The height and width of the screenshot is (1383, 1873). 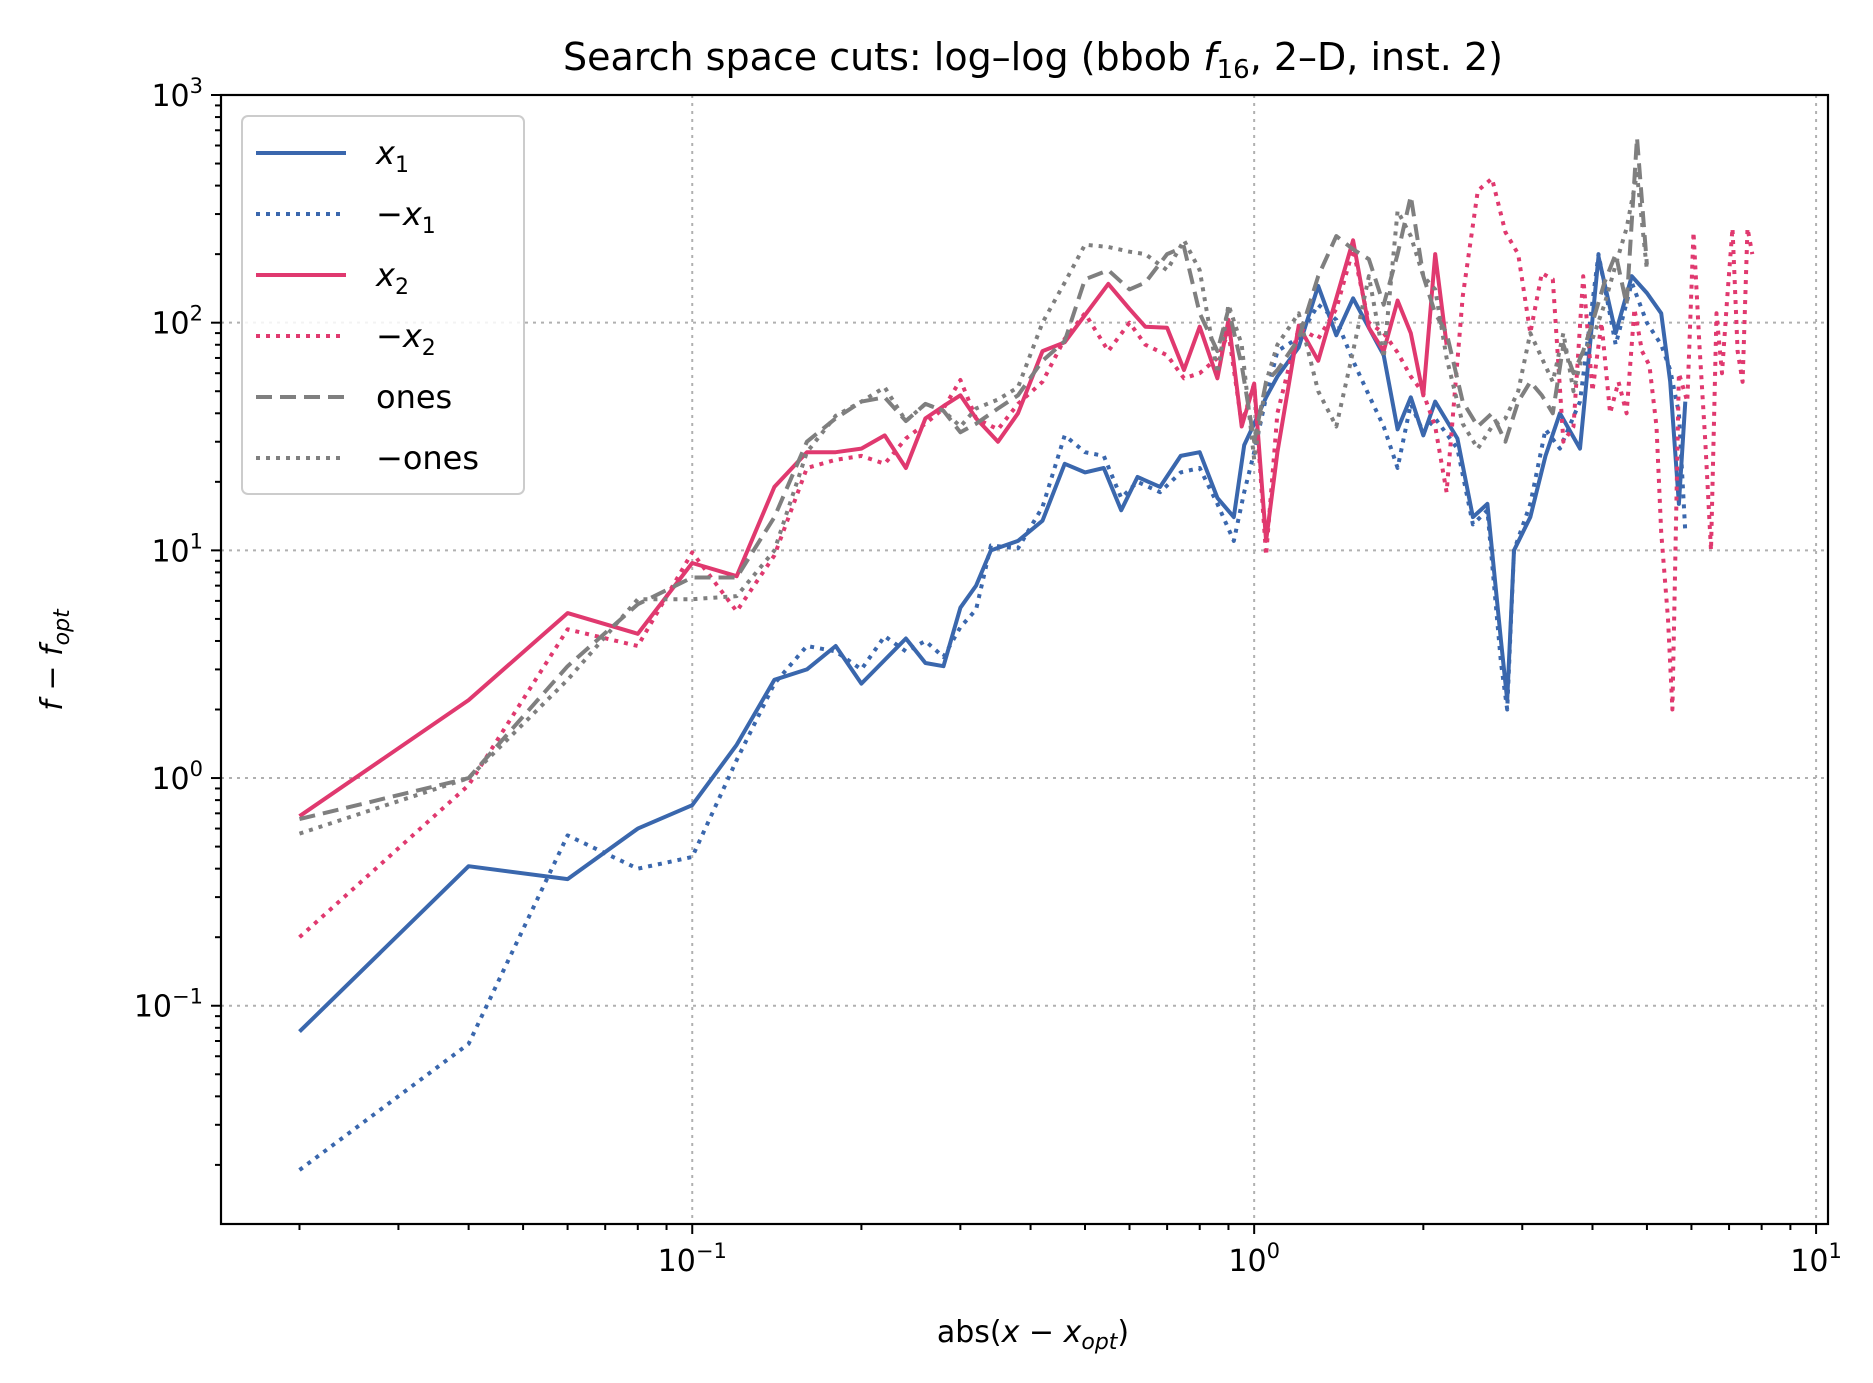 I want to click on y-tick-exponent: −1, so click(x=187, y=997).